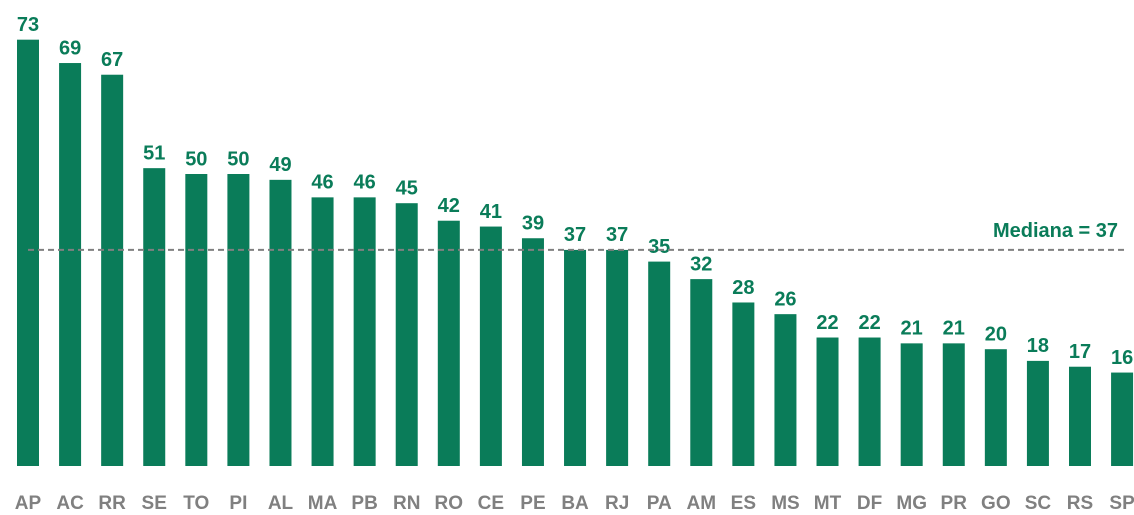 This screenshot has height=515, width=1134. Describe the element at coordinates (323, 503) in the screenshot. I see `x-tick-label: MA` at that location.